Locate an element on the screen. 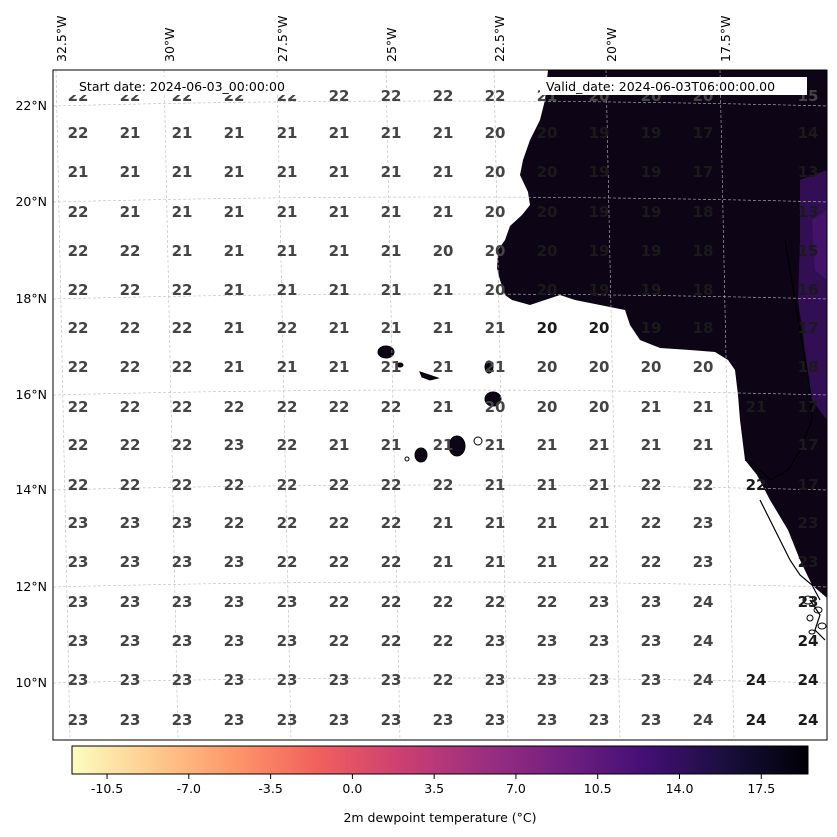 The image size is (837, 837). longitude-label: 22.5°W is located at coordinates (499, 39).